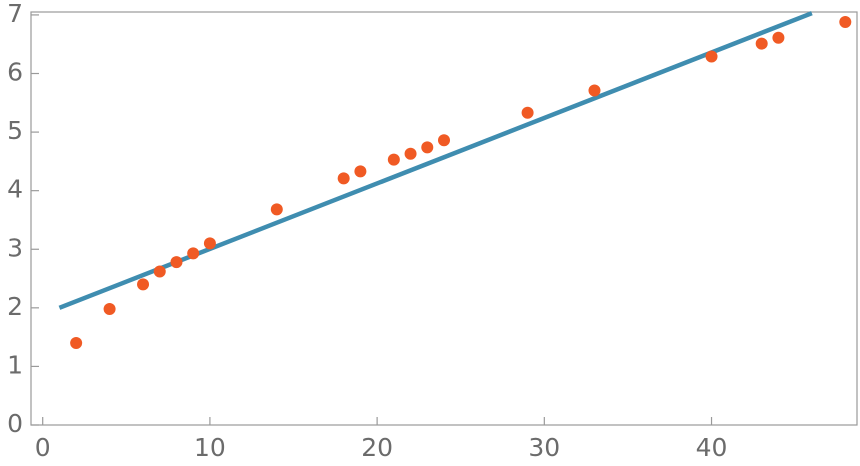 The height and width of the screenshot is (466, 860). I want to click on x-tick-label: 30, so click(544, 447).